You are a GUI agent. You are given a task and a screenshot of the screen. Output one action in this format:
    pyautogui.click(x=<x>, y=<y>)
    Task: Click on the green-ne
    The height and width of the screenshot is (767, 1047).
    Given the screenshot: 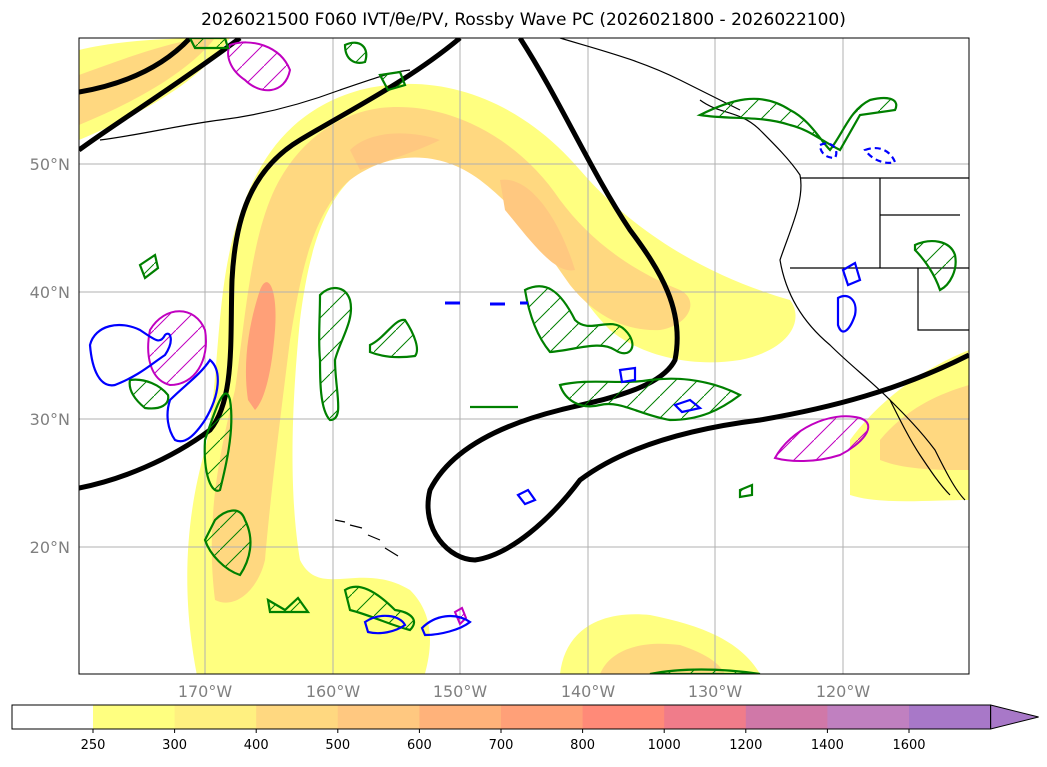 What is the action you would take?
    pyautogui.click(x=797, y=124)
    